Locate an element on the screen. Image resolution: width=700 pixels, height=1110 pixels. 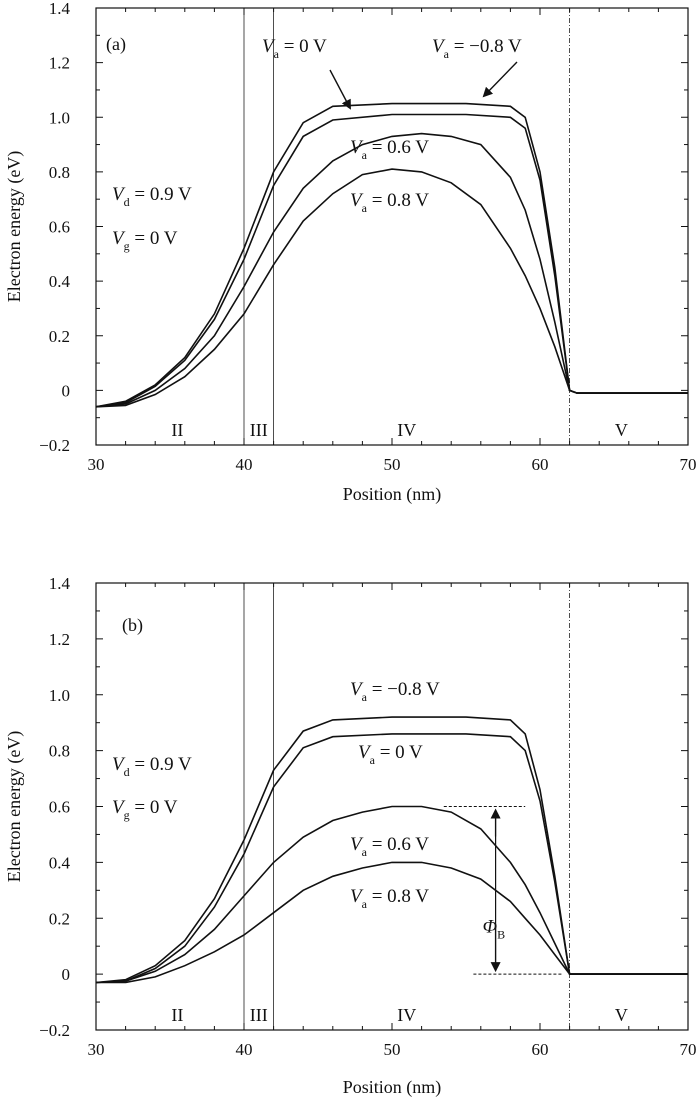
region-label: V is located at coordinates (621, 430).